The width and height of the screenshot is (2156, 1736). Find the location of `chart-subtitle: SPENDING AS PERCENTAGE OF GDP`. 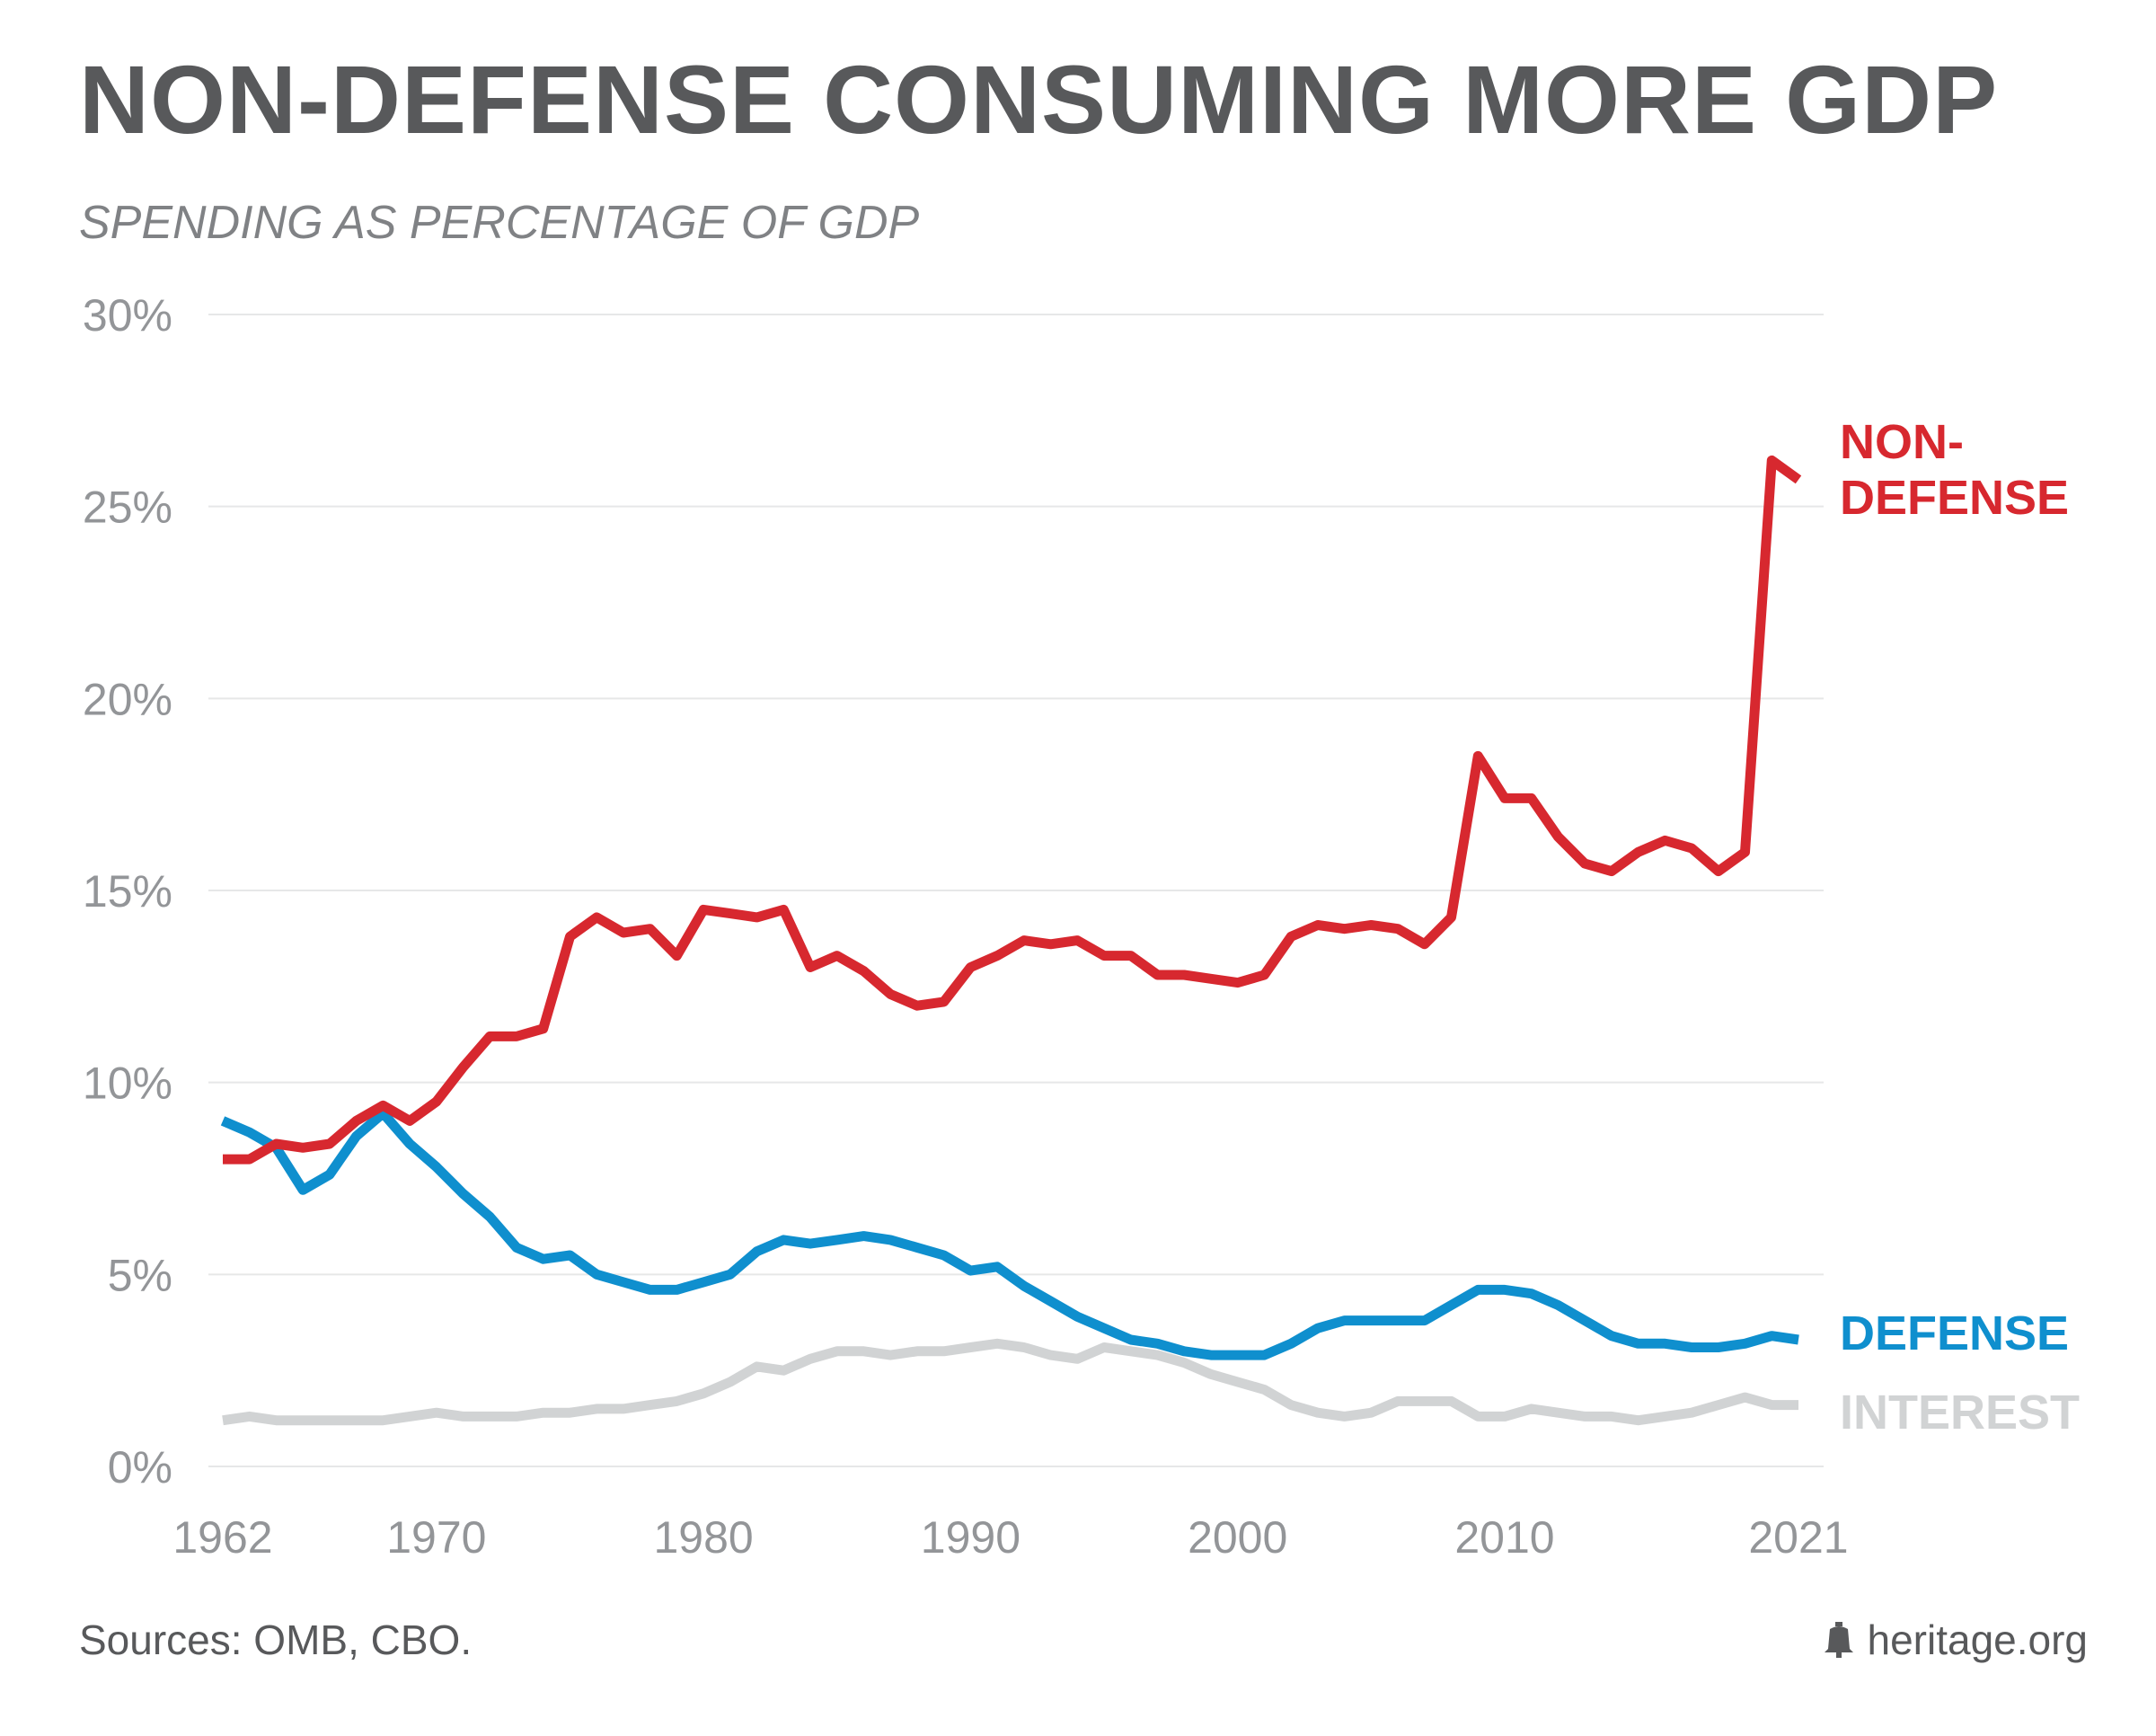

chart-subtitle: SPENDING AS PERCENTAGE OF GDP is located at coordinates (500, 223).